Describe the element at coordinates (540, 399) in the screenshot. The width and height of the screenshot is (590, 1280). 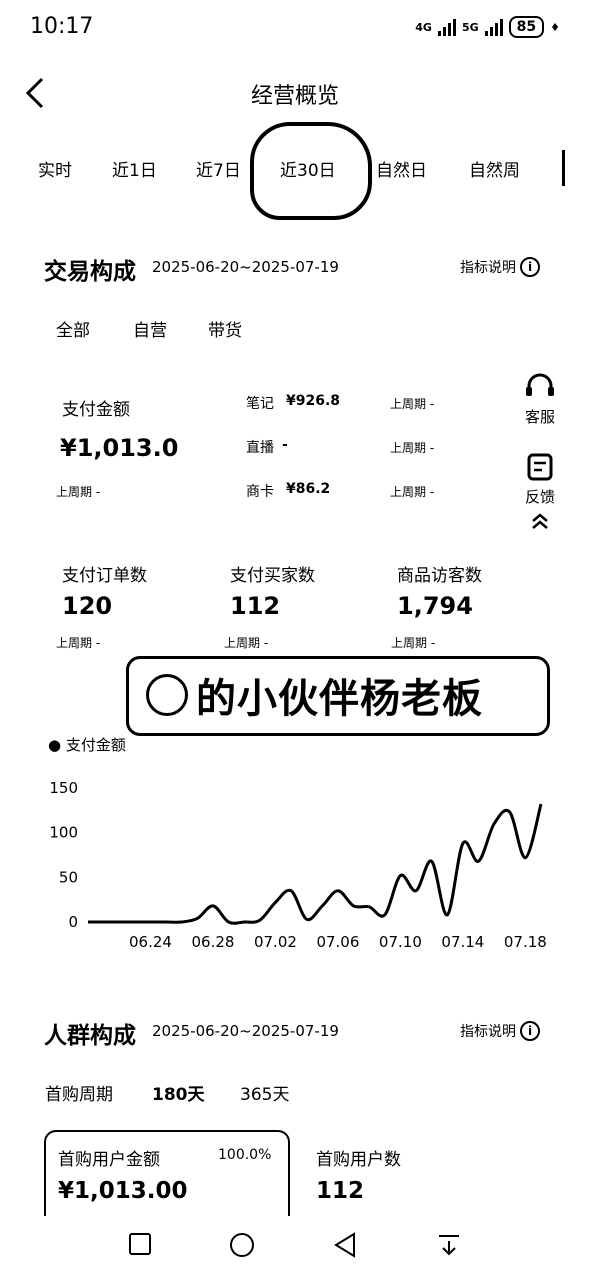
I see `service-button: 客服` at that location.